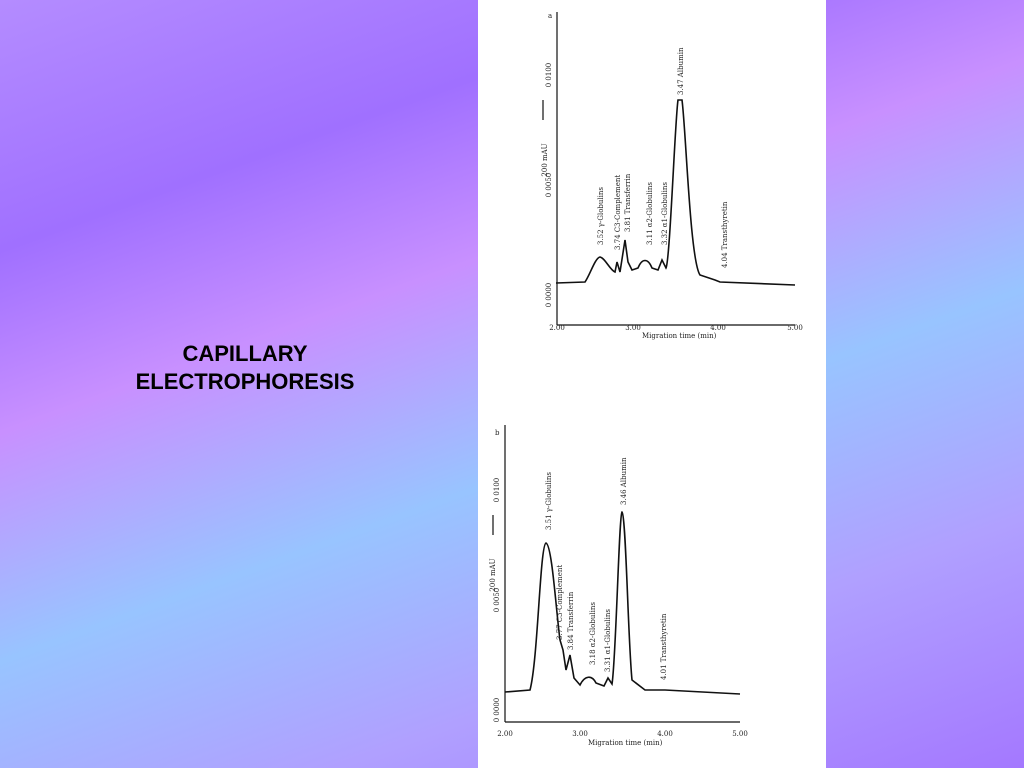 Image resolution: width=1024 pixels, height=768 pixels. I want to click on peak-label: 3.46 Albumin, so click(624, 481).